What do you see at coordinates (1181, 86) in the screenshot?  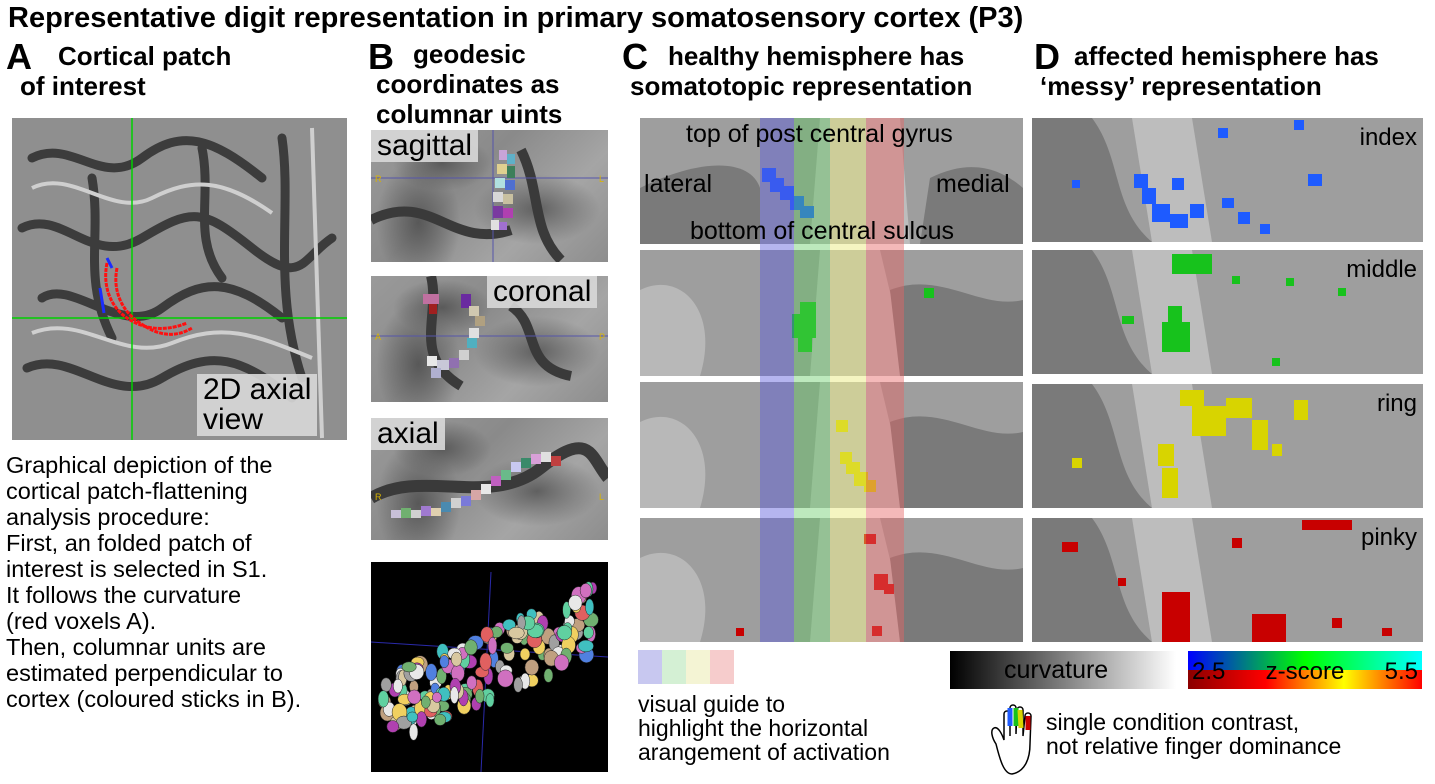 I see `panel-d-heading-2: ‘messy’ representation` at bounding box center [1181, 86].